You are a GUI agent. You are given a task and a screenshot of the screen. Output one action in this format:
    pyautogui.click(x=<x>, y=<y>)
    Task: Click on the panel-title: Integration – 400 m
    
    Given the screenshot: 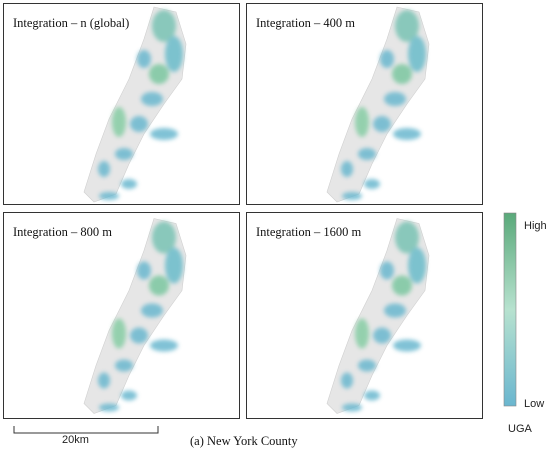 What is the action you would take?
    pyautogui.click(x=305, y=23)
    